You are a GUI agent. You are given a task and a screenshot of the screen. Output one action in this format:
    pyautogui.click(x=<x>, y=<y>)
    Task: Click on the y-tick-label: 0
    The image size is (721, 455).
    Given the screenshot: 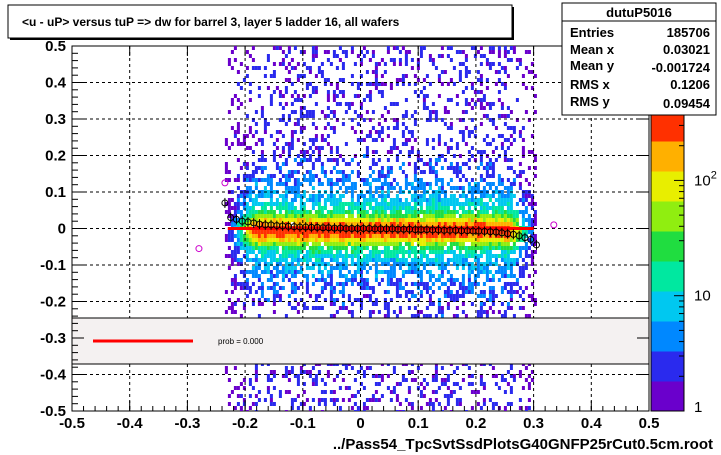 What is the action you would take?
    pyautogui.click(x=62, y=229)
    